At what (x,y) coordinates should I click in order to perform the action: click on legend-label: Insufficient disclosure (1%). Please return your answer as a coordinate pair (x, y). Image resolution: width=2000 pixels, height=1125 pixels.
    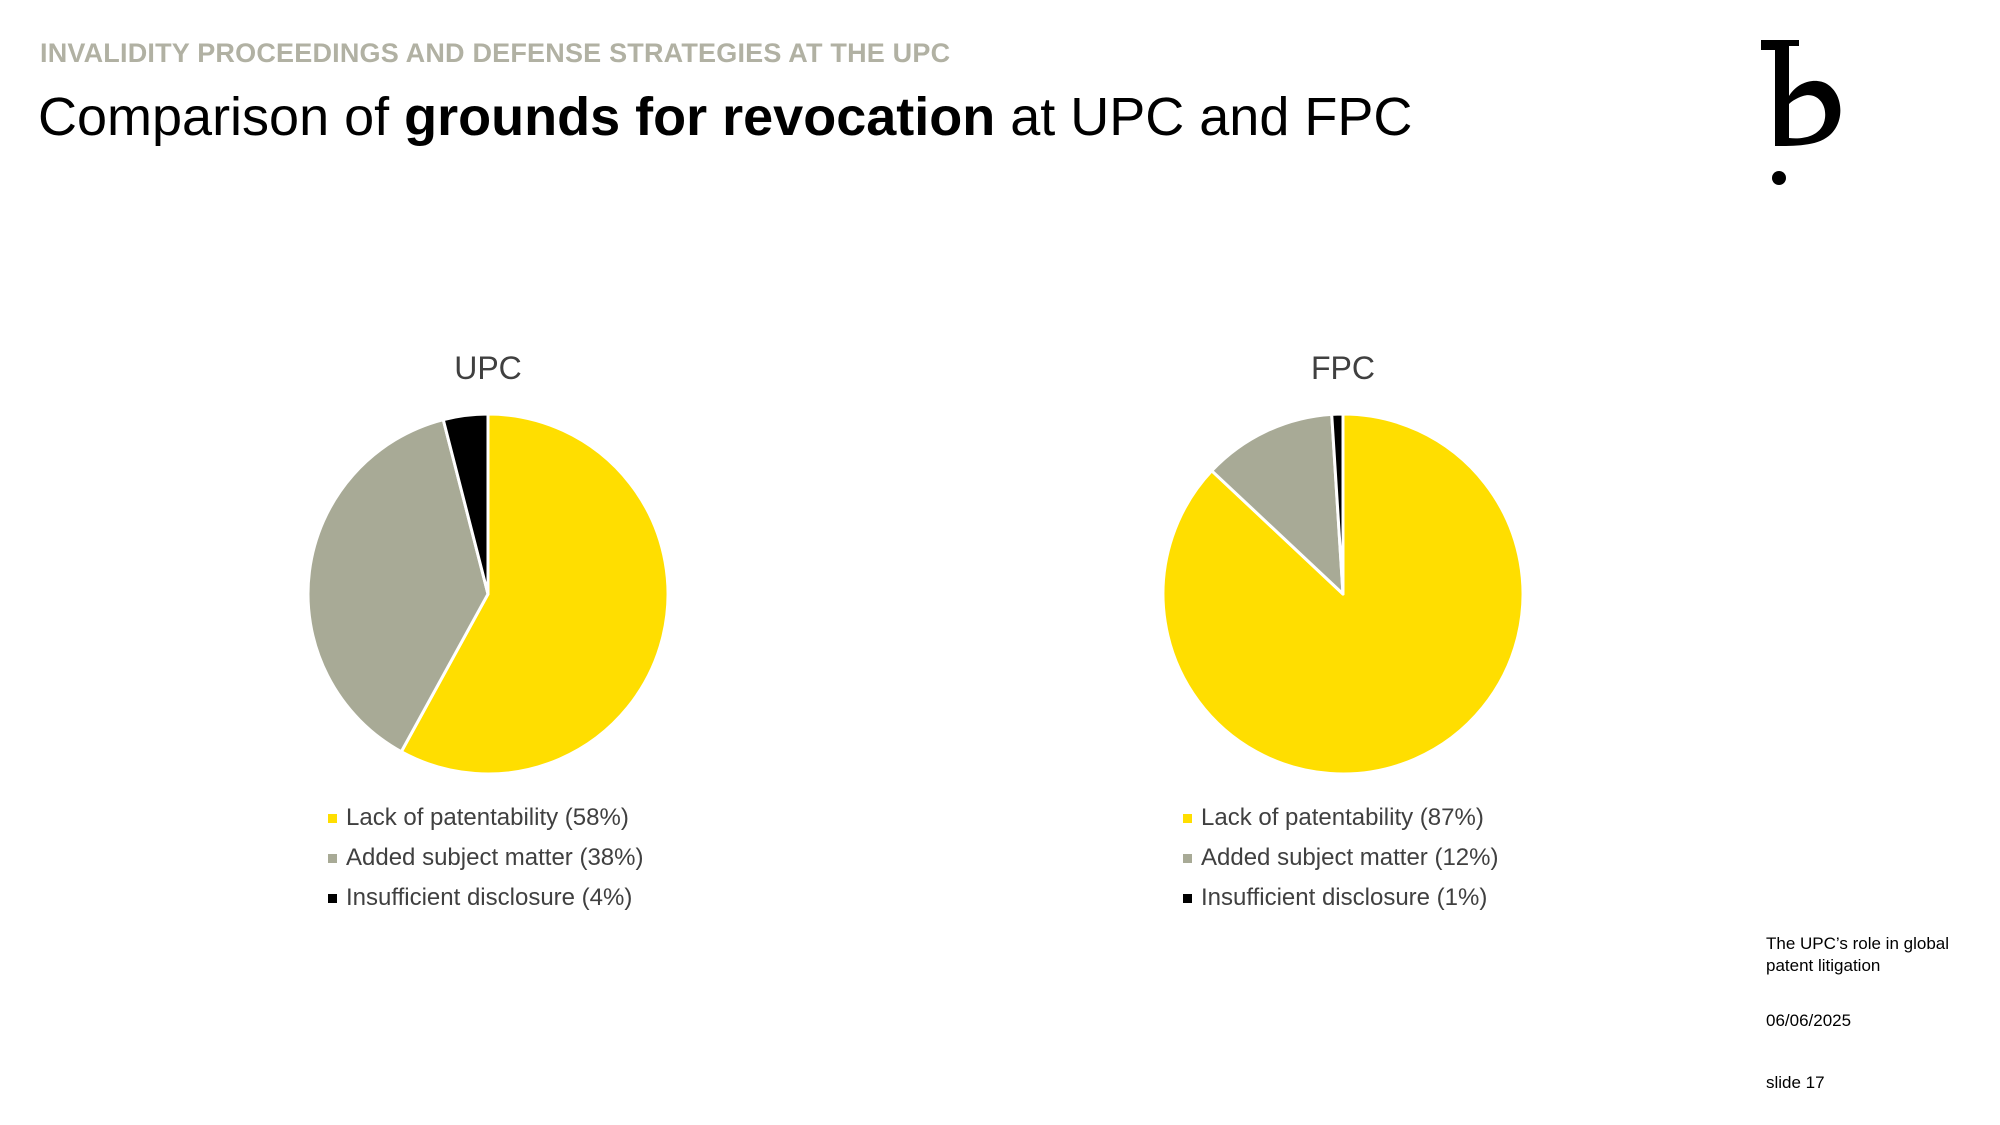
    Looking at the image, I should click on (1344, 898).